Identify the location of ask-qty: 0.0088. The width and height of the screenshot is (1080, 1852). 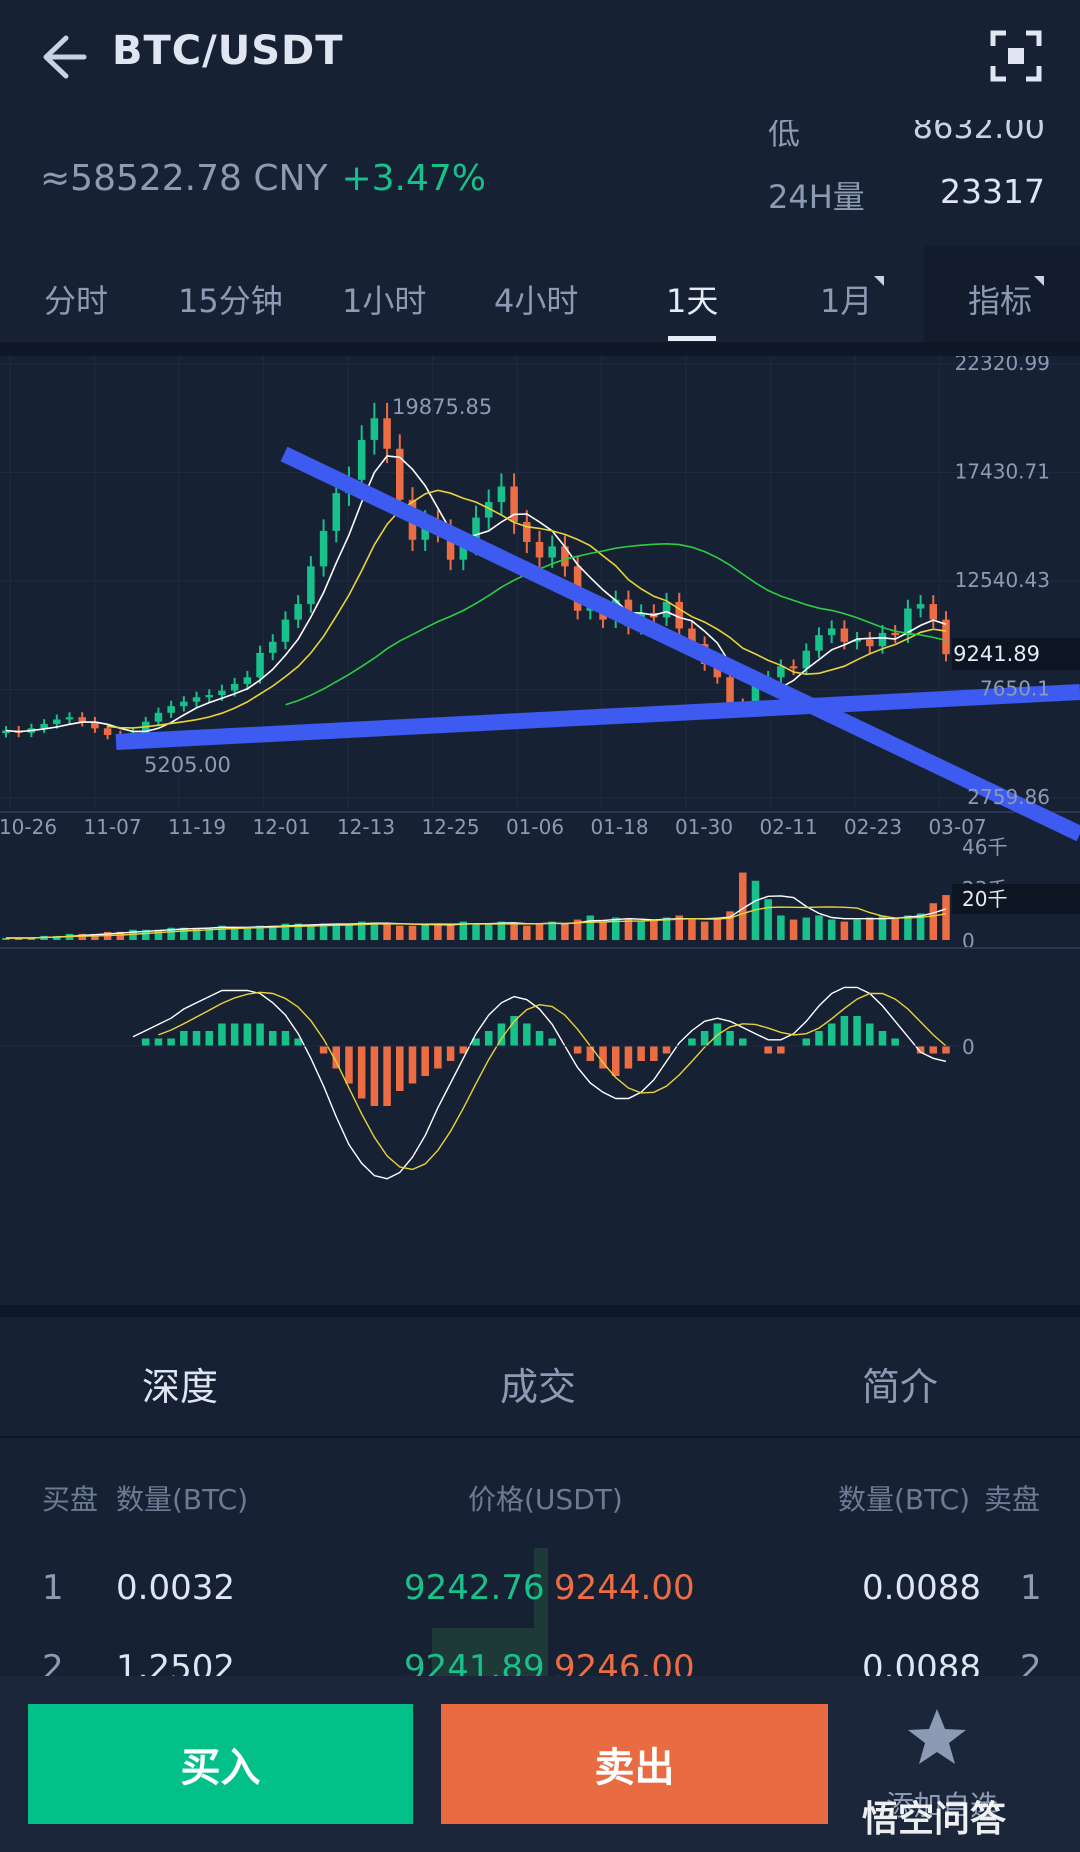
(921, 1588).